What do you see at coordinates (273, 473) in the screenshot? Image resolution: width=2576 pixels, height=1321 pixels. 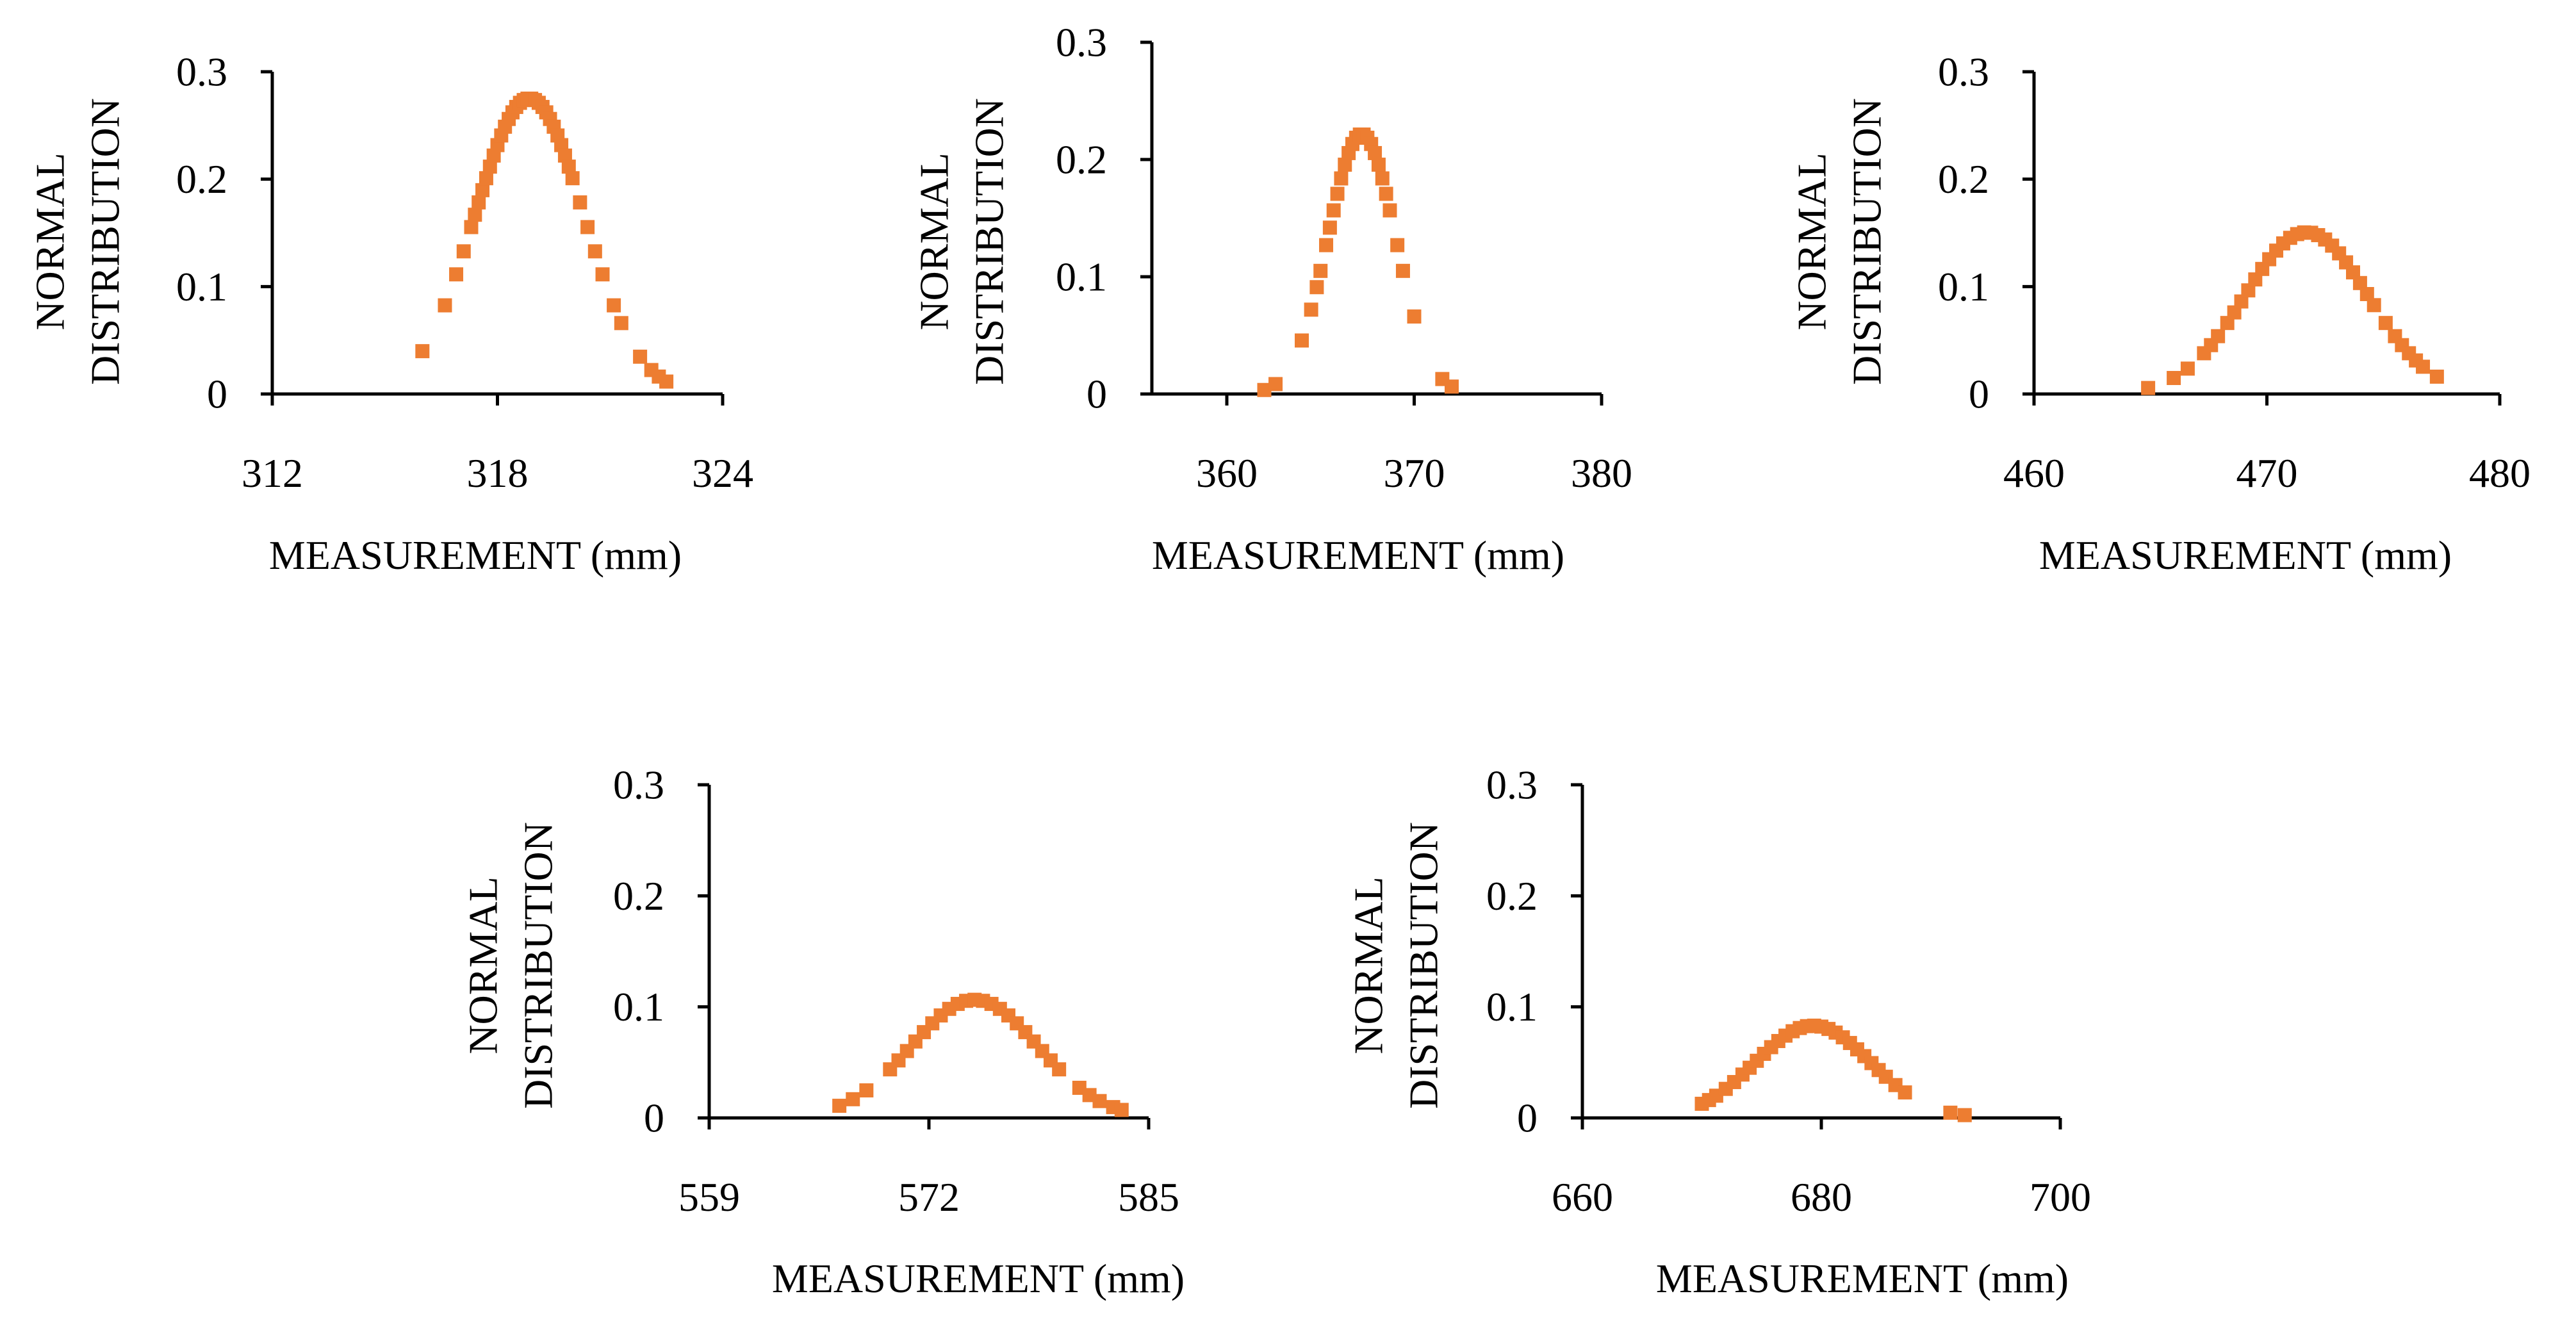 I see `x-tick-label: 312` at bounding box center [273, 473].